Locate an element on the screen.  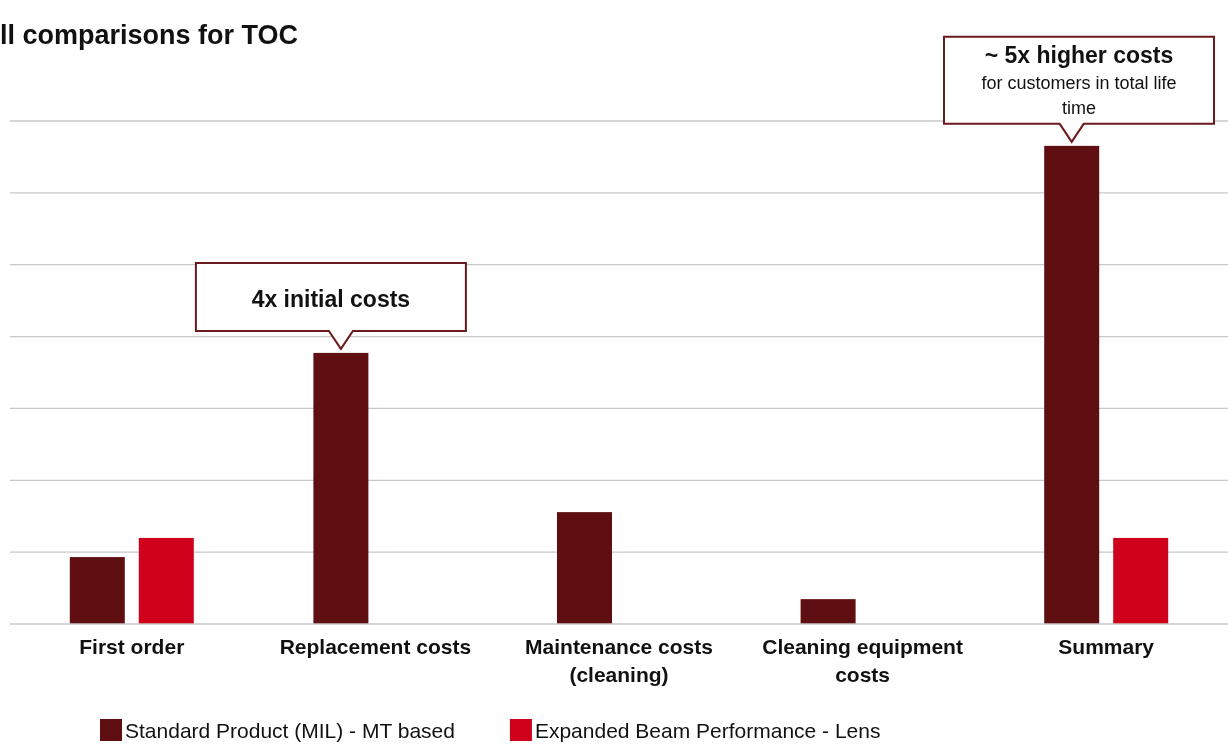
chart-title: ll comparisons for TOC is located at coordinates (149, 35).